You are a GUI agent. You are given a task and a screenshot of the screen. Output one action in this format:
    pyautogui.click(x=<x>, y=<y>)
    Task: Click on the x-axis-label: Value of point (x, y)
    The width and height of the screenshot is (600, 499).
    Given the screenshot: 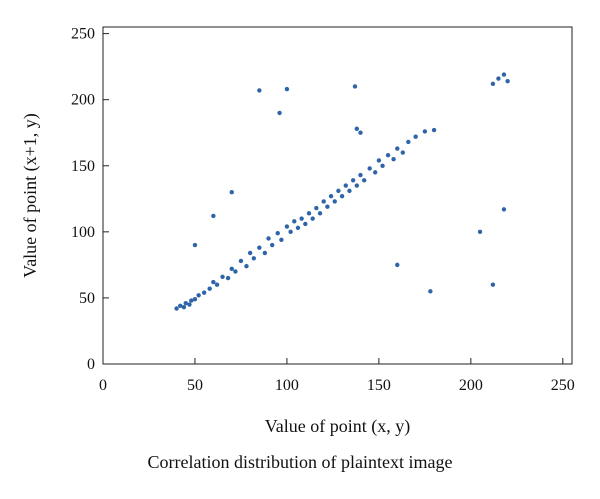 What is the action you would take?
    pyautogui.click(x=337, y=426)
    